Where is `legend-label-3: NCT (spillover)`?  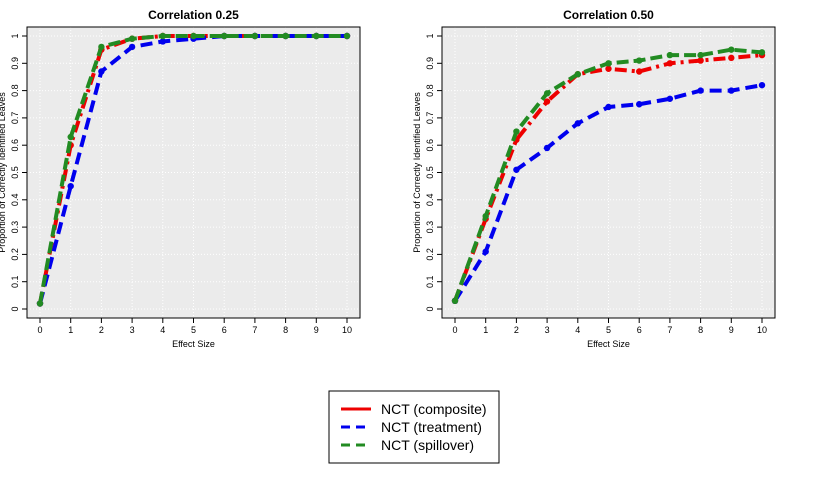 legend-label-3: NCT (spillover) is located at coordinates (427, 445).